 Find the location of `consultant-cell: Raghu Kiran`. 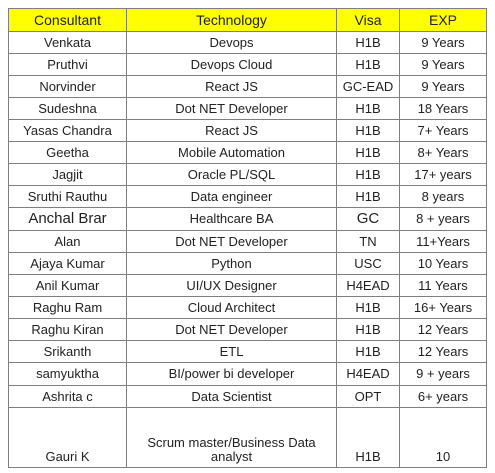

consultant-cell: Raghu Kiran is located at coordinates (67, 329).